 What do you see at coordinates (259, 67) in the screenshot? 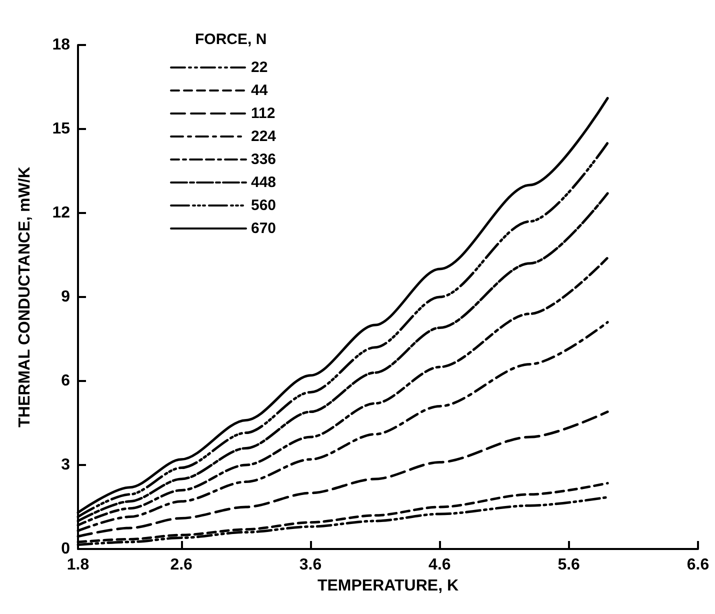
I see `legend-label: 22` at bounding box center [259, 67].